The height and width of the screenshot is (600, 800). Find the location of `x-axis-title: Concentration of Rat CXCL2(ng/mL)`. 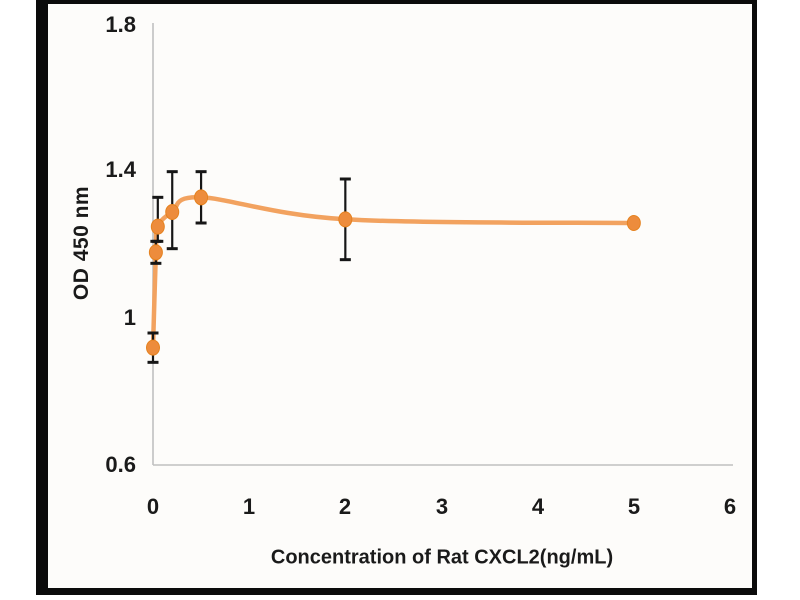

x-axis-title: Concentration of Rat CXCL2(ng/mL) is located at coordinates (442, 557).